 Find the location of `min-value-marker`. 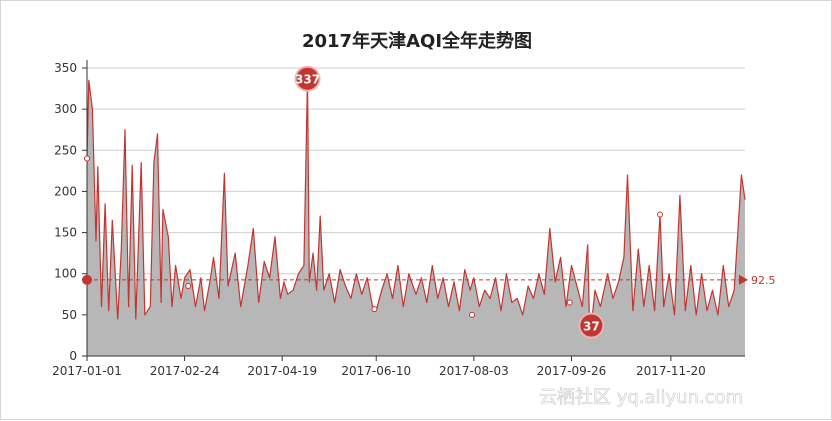

min-value-marker is located at coordinates (591, 325).